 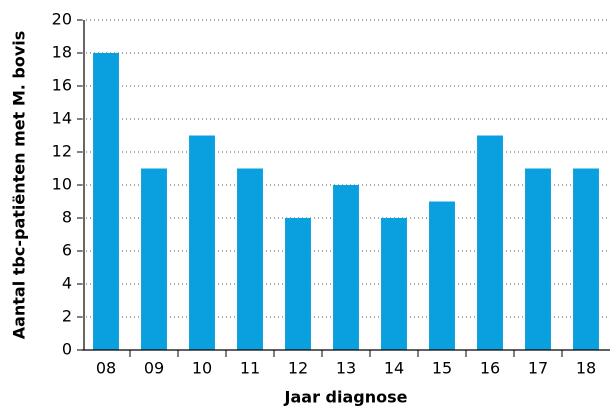 I want to click on x-tick-label: 16, so click(x=490, y=368).